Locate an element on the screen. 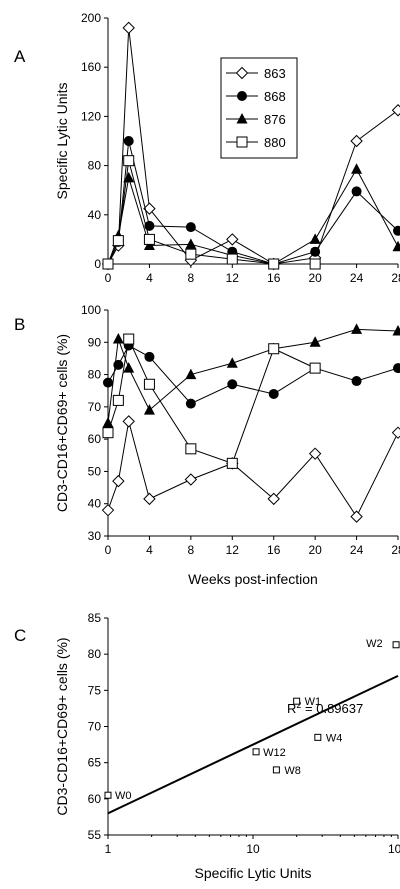  r-squared-annotation: R2 = 0.89637 is located at coordinates (325, 708).